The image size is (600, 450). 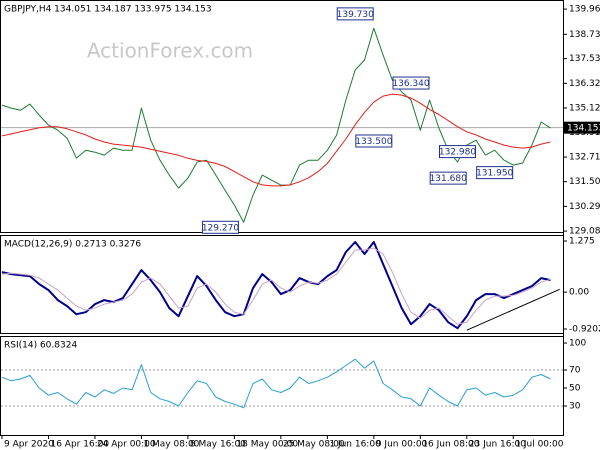 I want to click on y-tick-label: 1.275, so click(x=582, y=242).